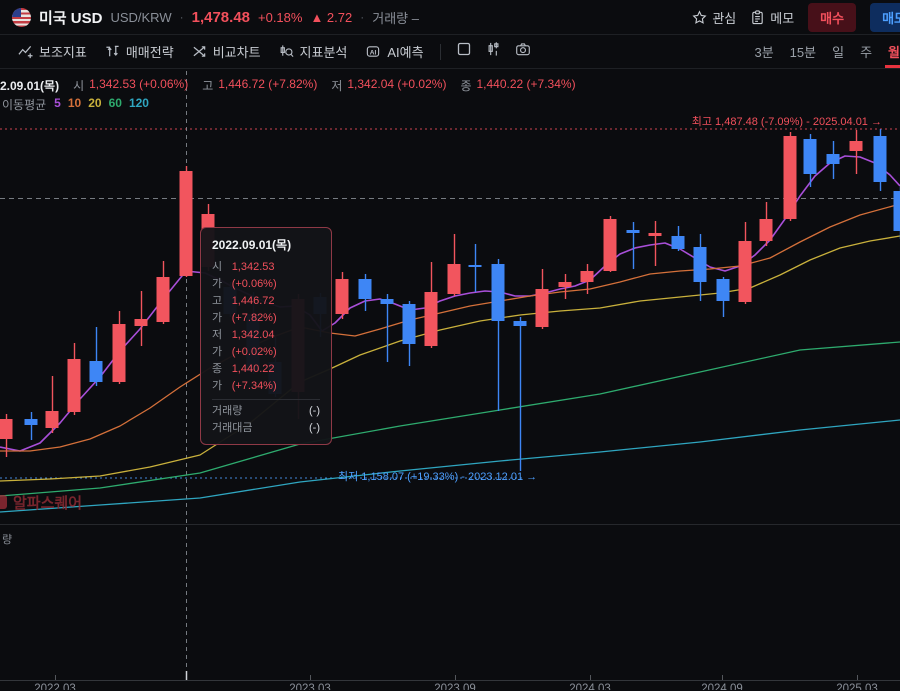 This screenshot has height=691, width=900. Describe the element at coordinates (131, 85) in the screenshot. I see `info-field-시: 시 1,342.53 (+0.06%)` at that location.